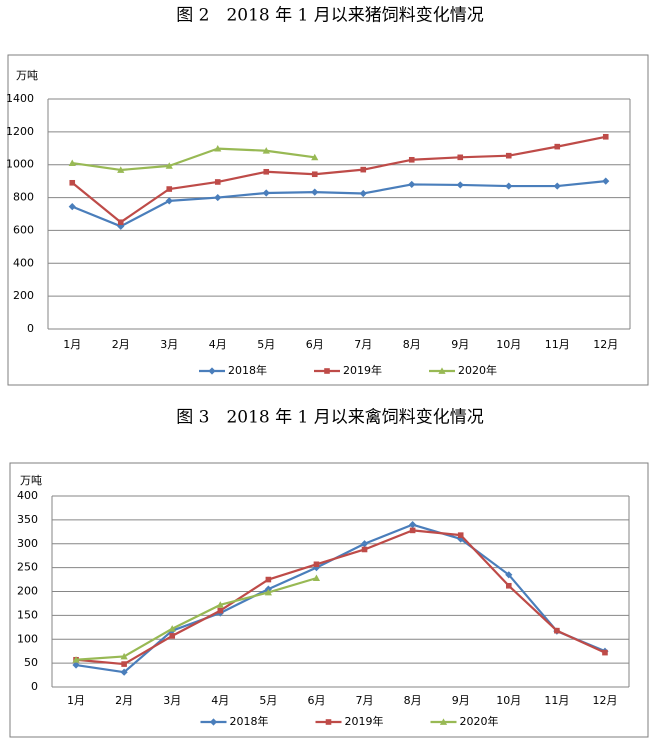  What do you see at coordinates (461, 700) in the screenshot?
I see `x-tick-label: 9月` at bounding box center [461, 700].